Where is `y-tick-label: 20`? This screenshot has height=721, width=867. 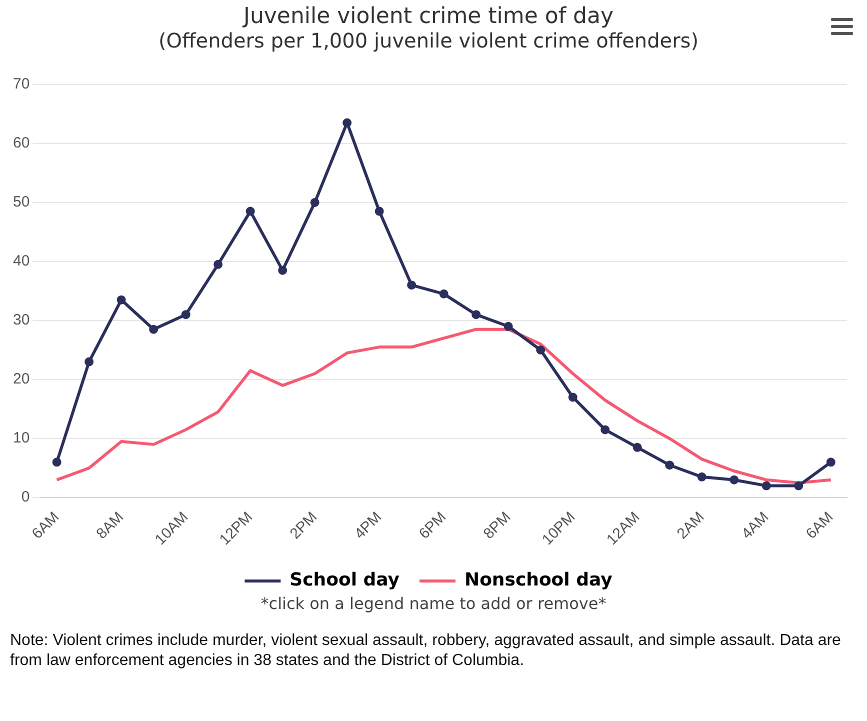 y-tick-label: 20 is located at coordinates (21, 379).